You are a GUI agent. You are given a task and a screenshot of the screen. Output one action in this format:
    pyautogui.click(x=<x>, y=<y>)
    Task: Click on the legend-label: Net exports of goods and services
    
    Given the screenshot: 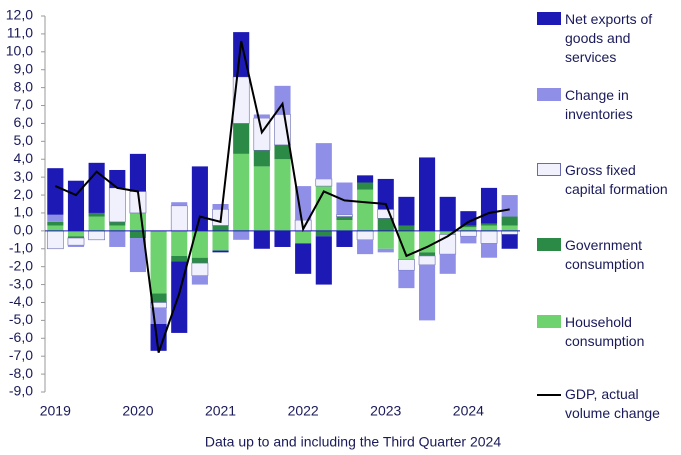 What is the action you would take?
    pyautogui.click(x=609, y=38)
    